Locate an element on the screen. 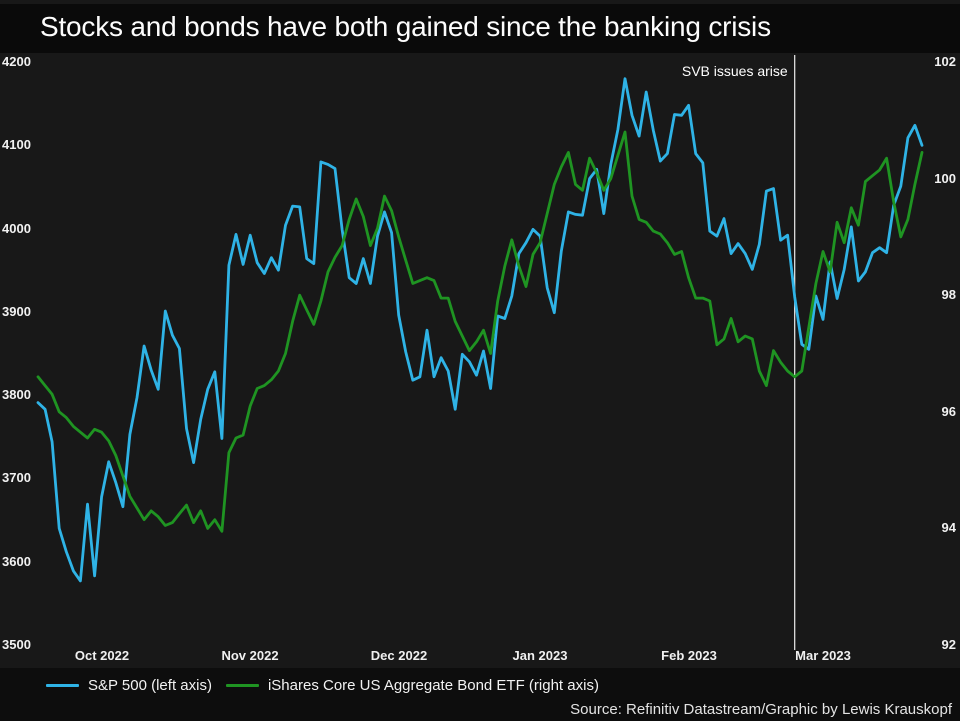  y-axis-right-tick-label: 98 is located at coordinates (948, 294).